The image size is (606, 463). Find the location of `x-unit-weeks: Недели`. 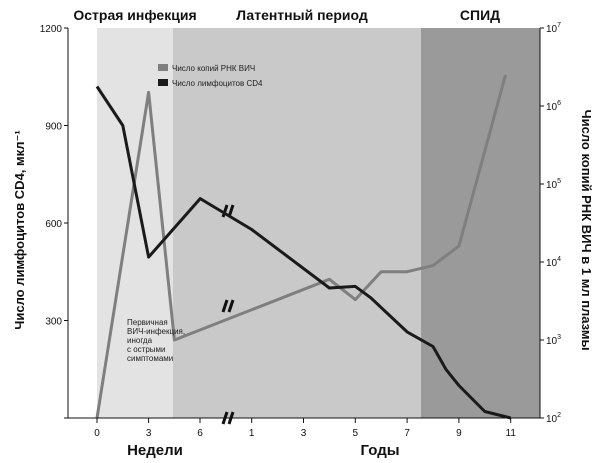

x-unit-weeks: Недели is located at coordinates (155, 450).